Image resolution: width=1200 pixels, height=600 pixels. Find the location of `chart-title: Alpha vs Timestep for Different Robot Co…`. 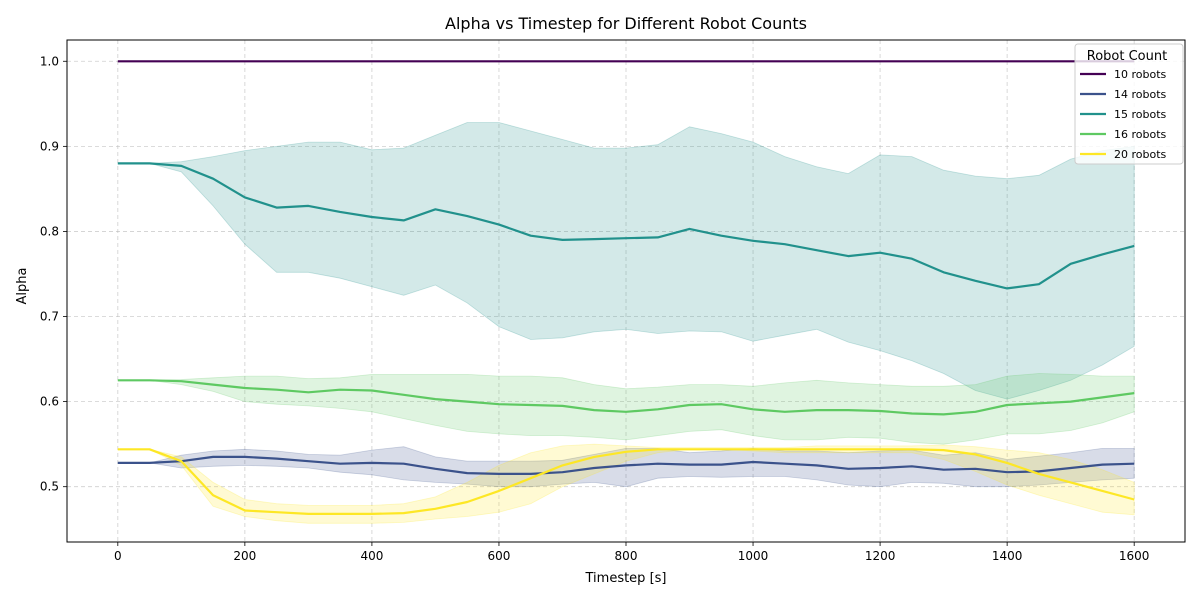

chart-title: Alpha vs Timestep for Different Robot Co… is located at coordinates (626, 23).